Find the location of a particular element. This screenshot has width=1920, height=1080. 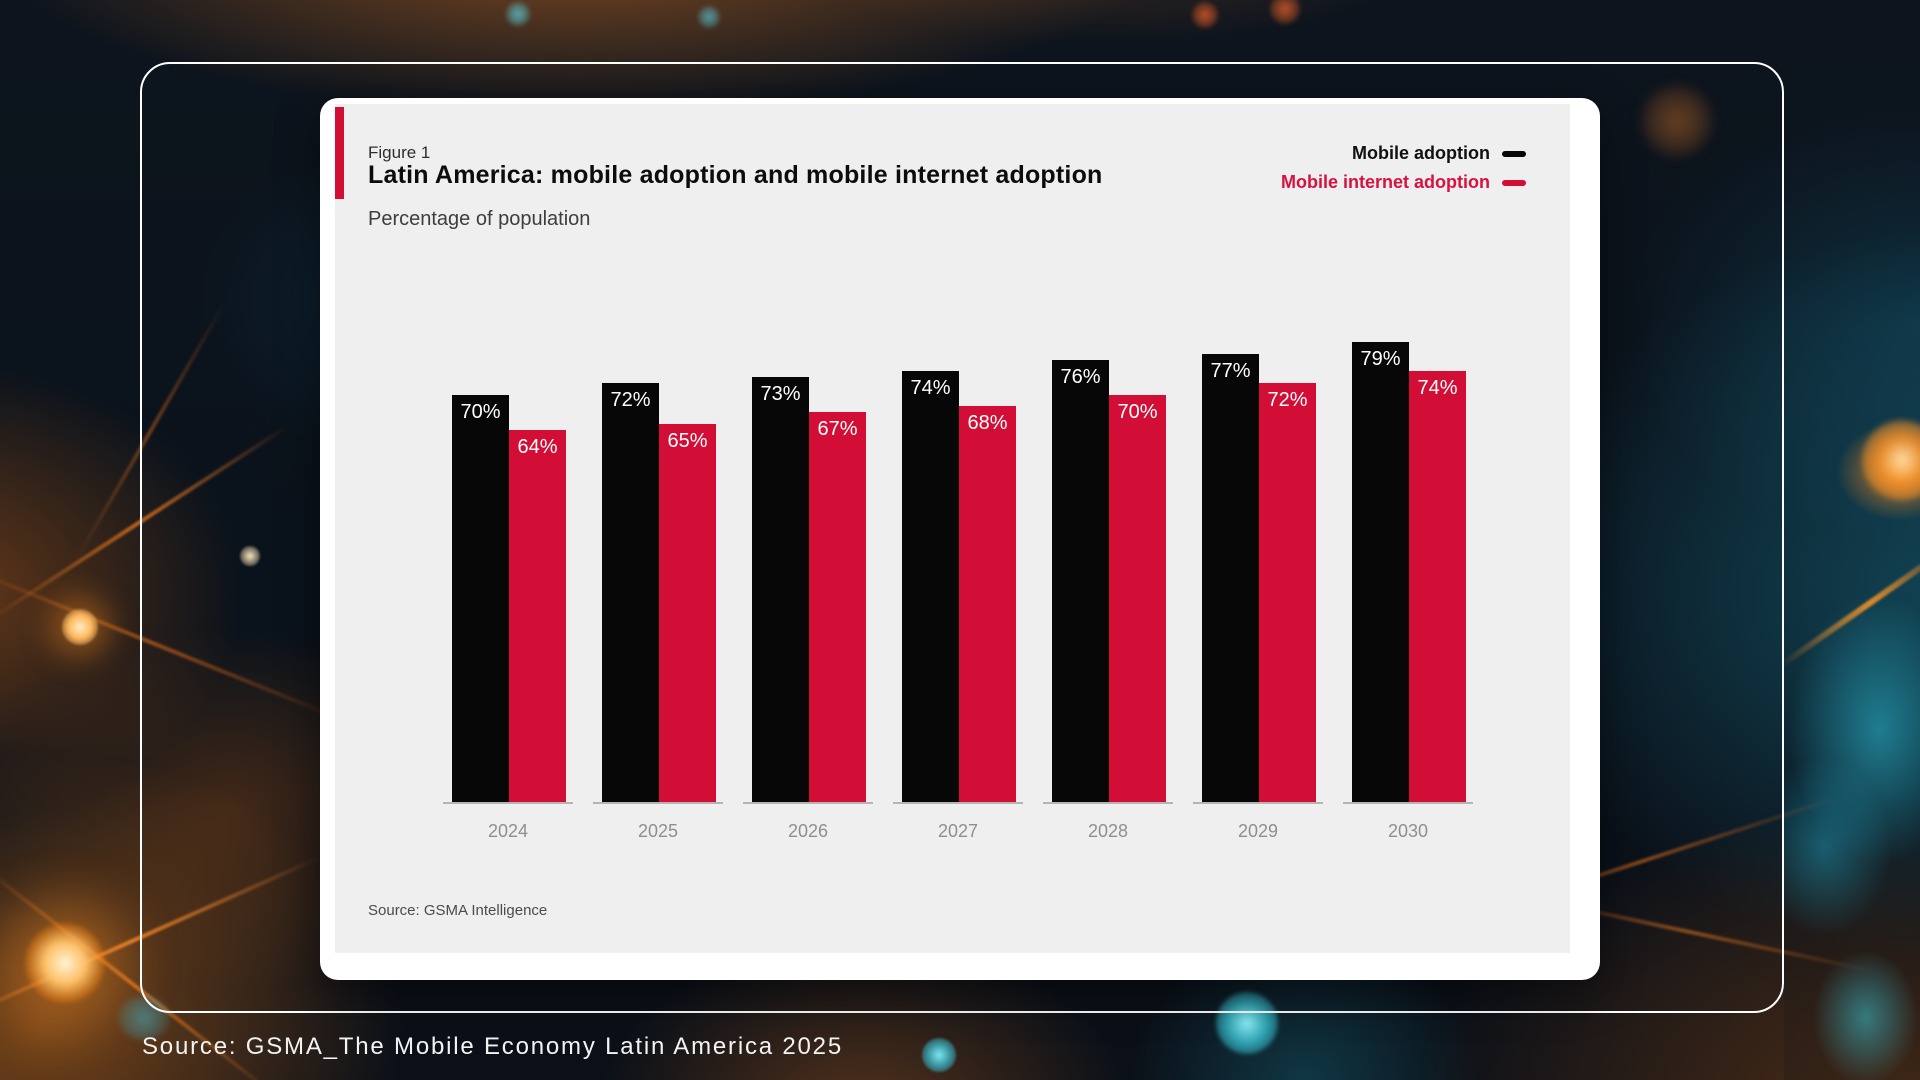

legend-item-mobile-adoption: Mobile adoption is located at coordinates (1439, 153).